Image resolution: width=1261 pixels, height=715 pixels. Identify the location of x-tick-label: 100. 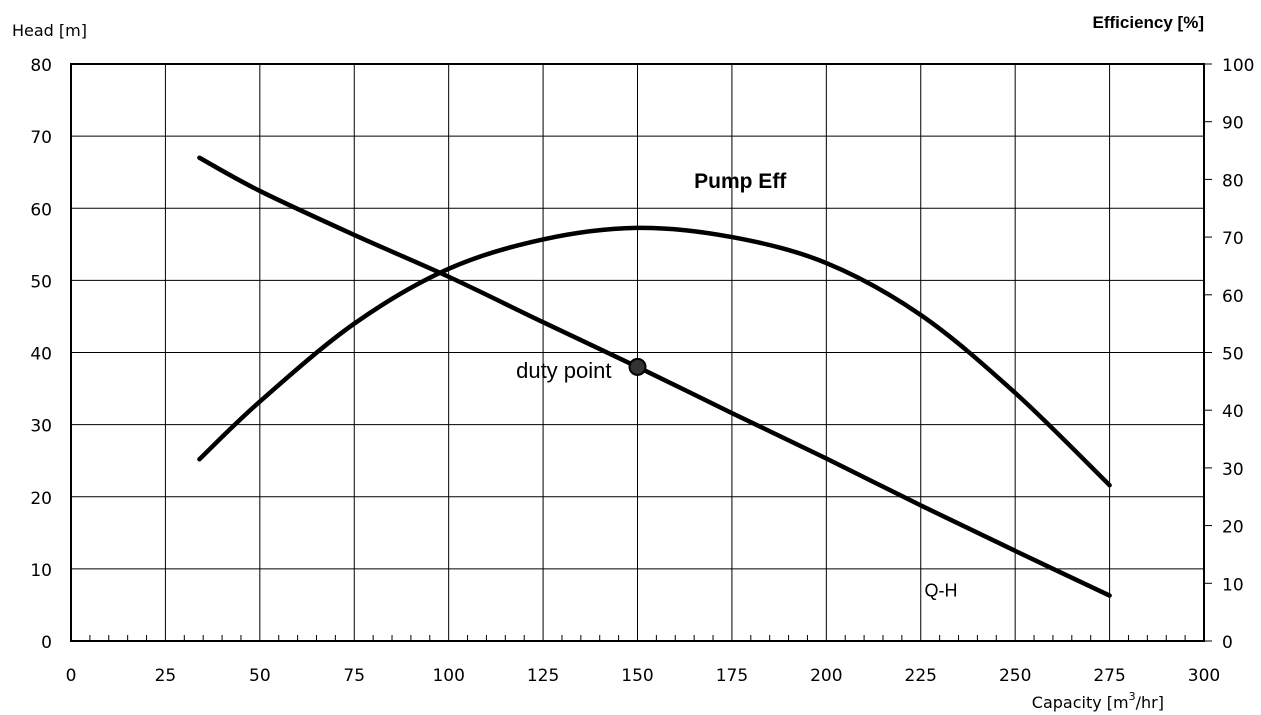
(448, 676).